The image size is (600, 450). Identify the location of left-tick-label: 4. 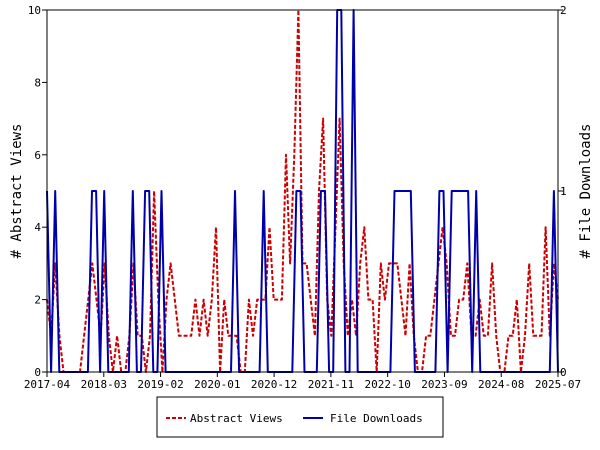
(37, 227).